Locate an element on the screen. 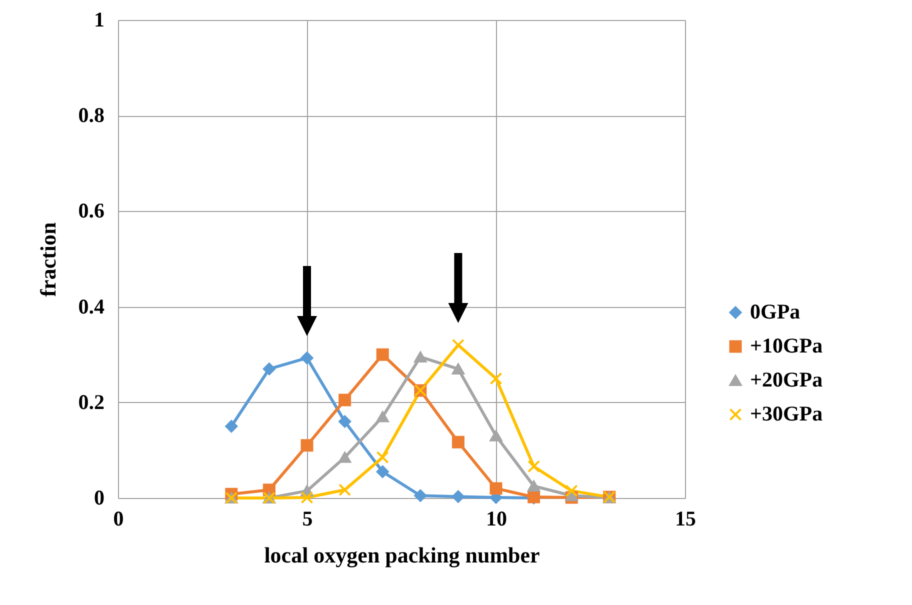  legend-label: +20GPa is located at coordinates (787, 380).